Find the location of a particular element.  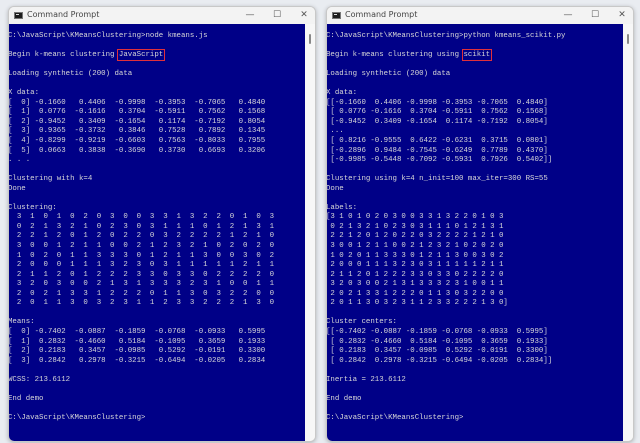

console-line: C:\JavaScript\KMeansClustering> is located at coordinates (77, 417).